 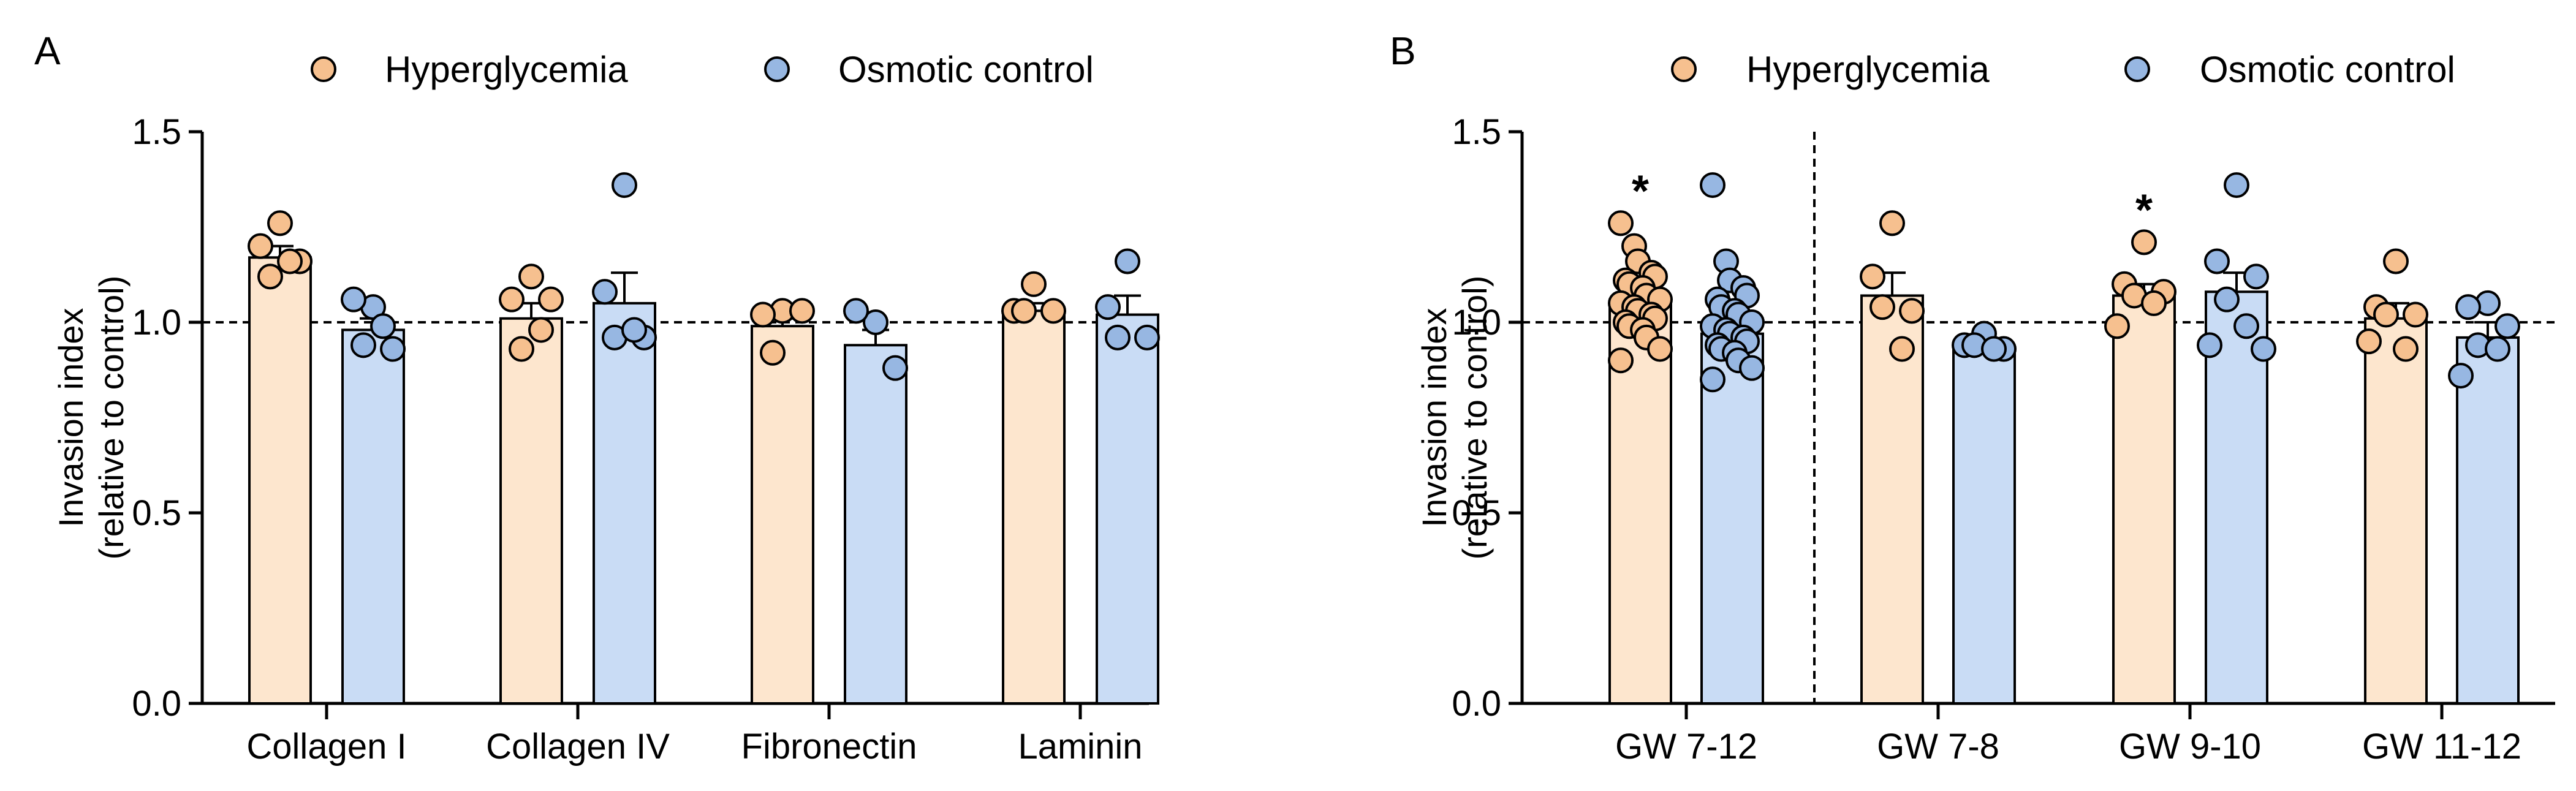 What do you see at coordinates (326, 746) in the screenshot?
I see `x-tick-label: Collagen I` at bounding box center [326, 746].